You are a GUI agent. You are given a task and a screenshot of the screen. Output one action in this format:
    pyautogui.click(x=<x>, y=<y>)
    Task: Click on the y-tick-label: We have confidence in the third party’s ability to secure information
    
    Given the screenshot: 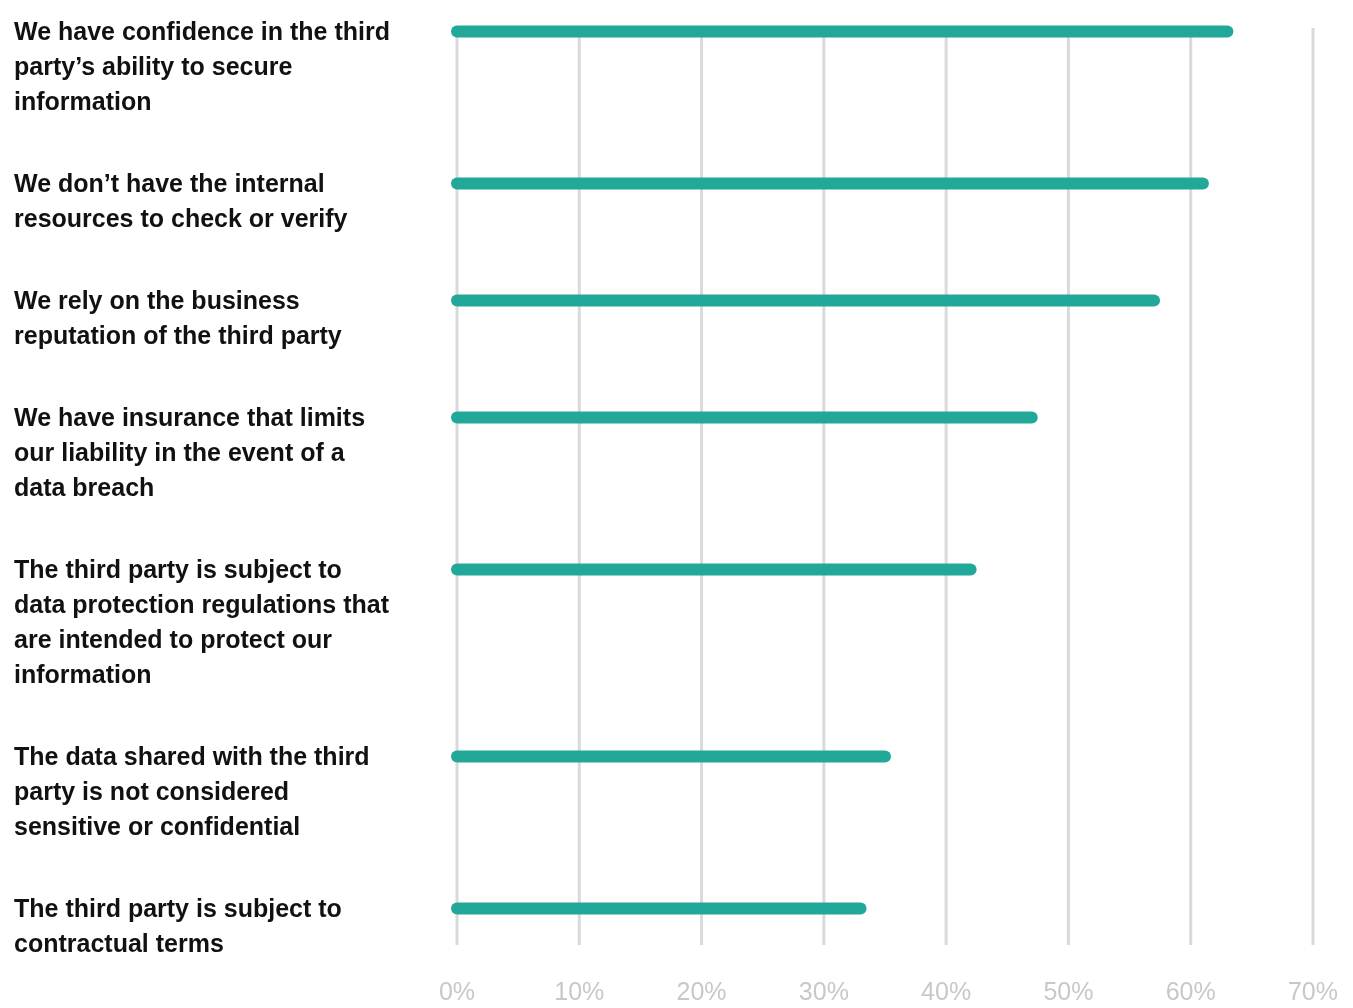 What is the action you would take?
    pyautogui.click(x=202, y=66)
    